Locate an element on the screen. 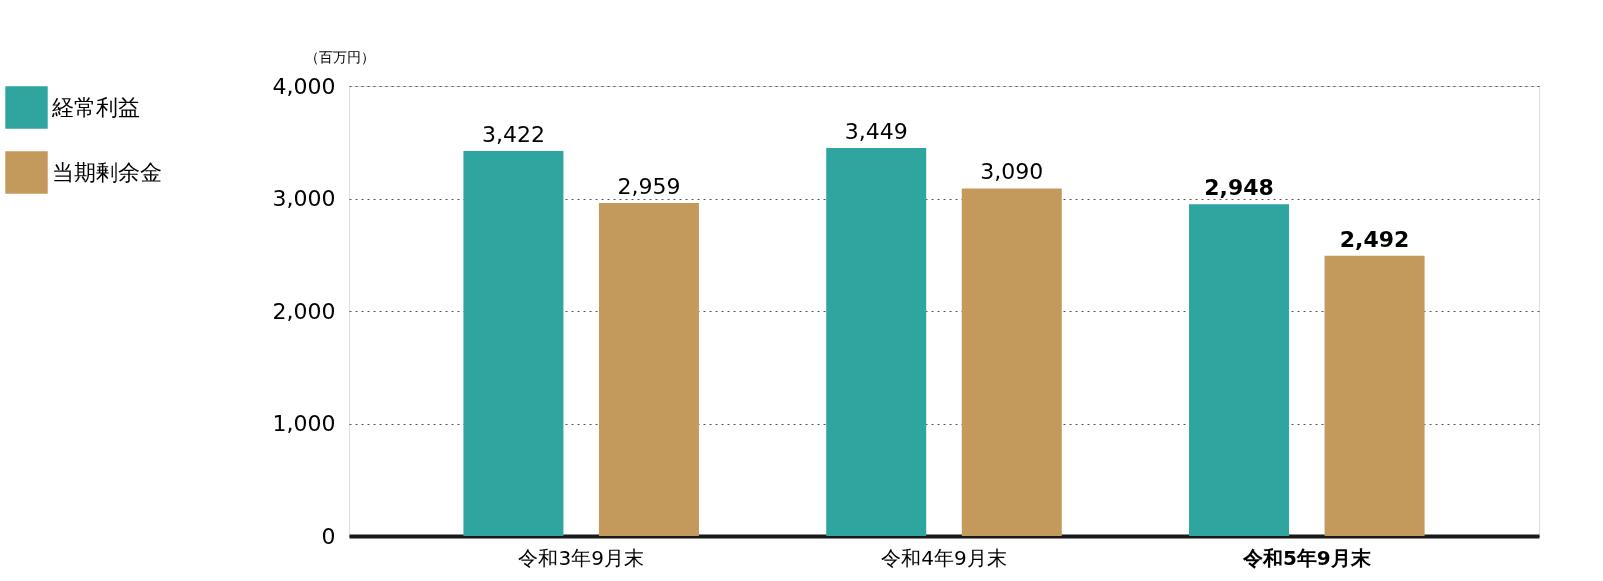 Image resolution: width=1603 pixels, height=581 pixels. data-label: 2,959 is located at coordinates (649, 187).